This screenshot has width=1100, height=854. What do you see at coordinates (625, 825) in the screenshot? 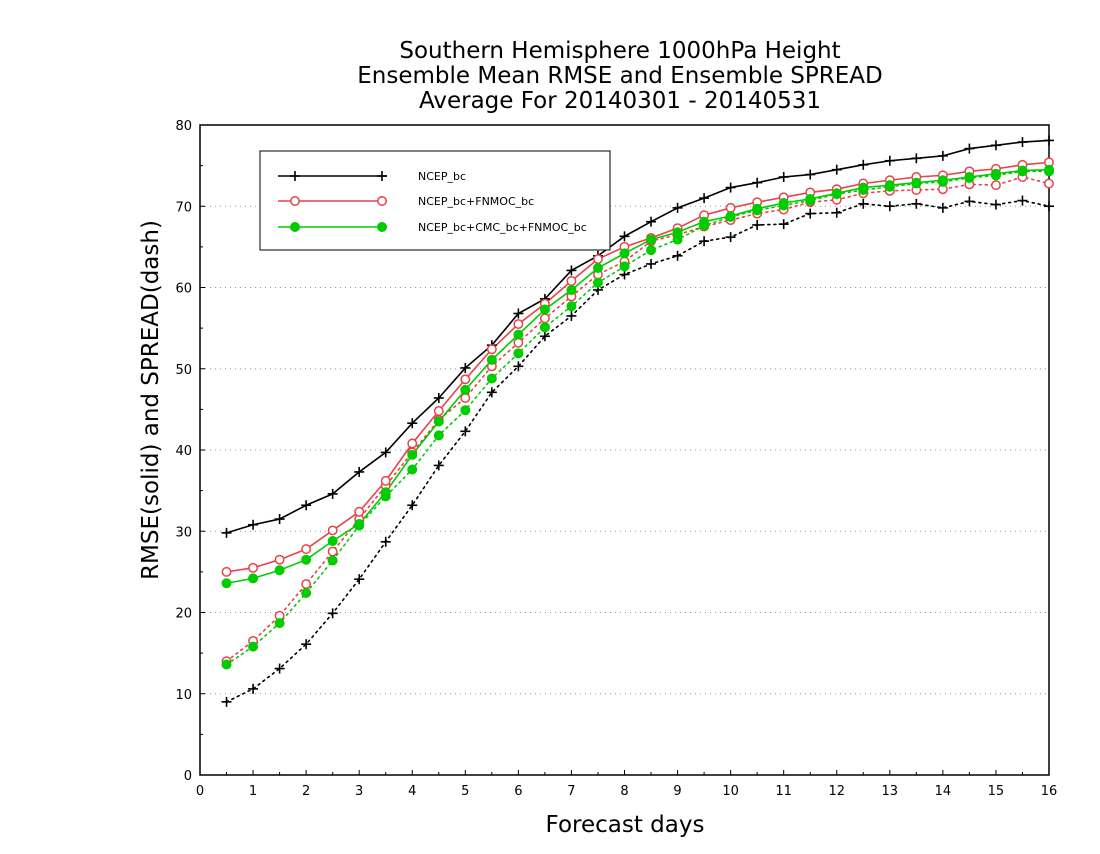
I see `x-axis-label: Forecast days` at bounding box center [625, 825].